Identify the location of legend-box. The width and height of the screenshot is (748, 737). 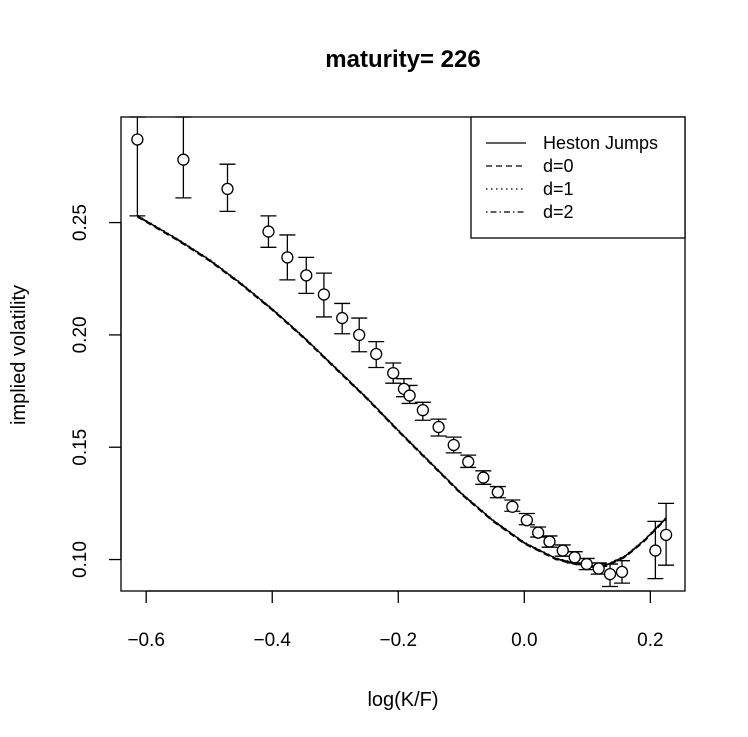
(578, 177).